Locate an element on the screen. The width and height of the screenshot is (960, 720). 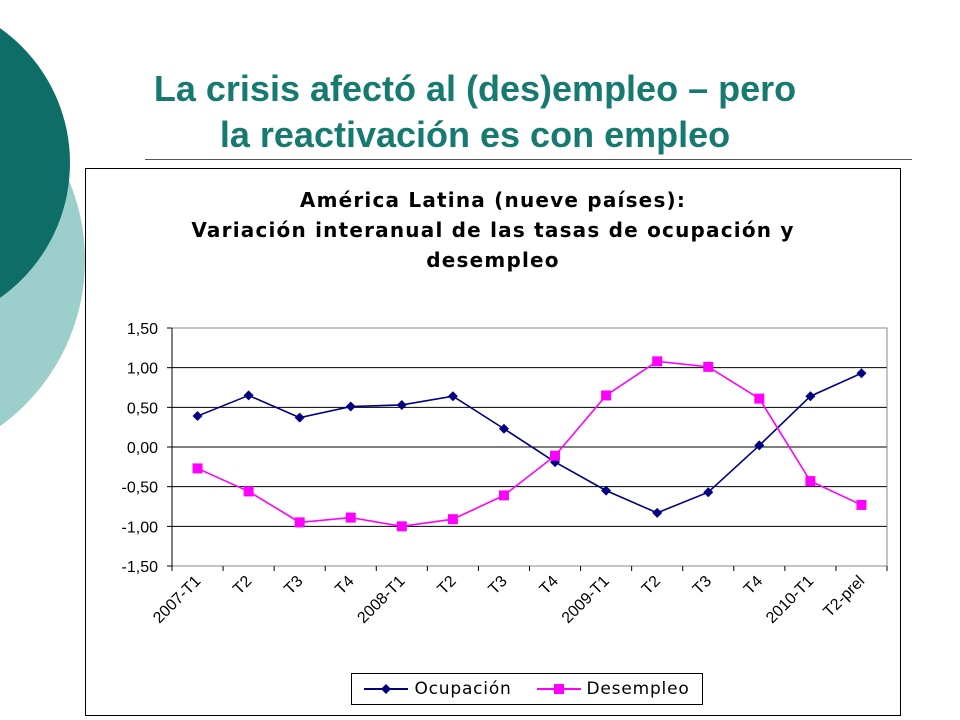
legend-item-desempleo: Desempleo is located at coordinates (613, 689).